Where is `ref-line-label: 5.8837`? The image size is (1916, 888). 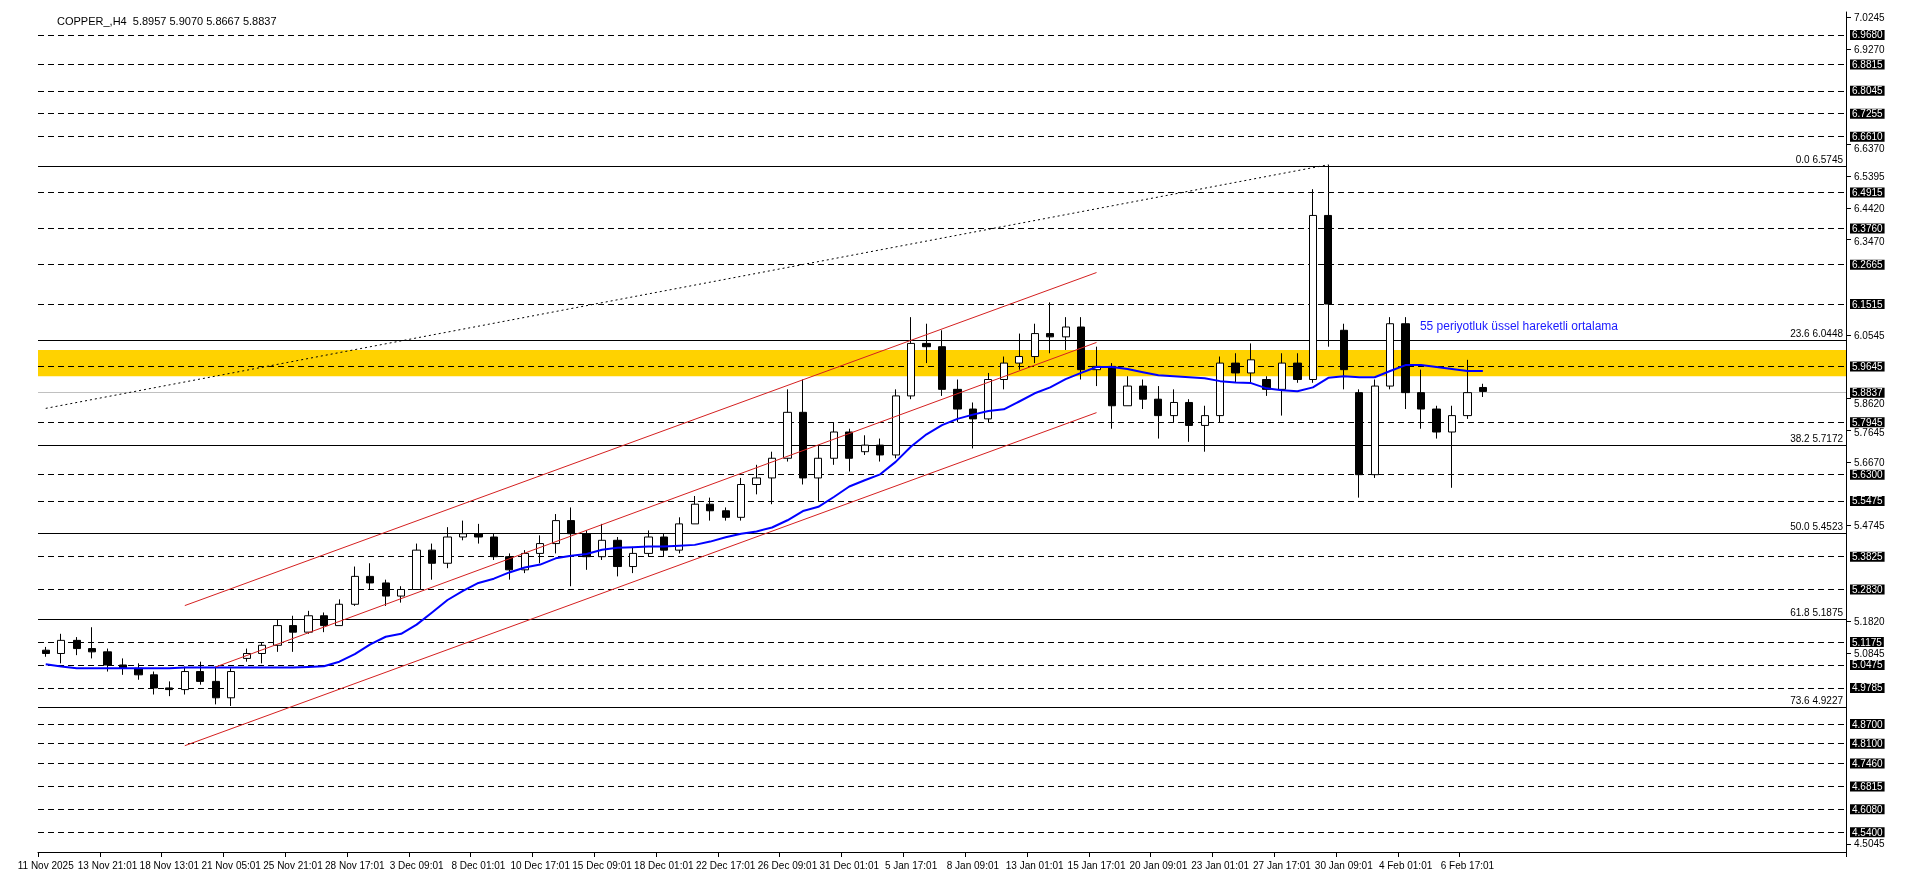 ref-line-label: 5.8837 is located at coordinates (1868, 393).